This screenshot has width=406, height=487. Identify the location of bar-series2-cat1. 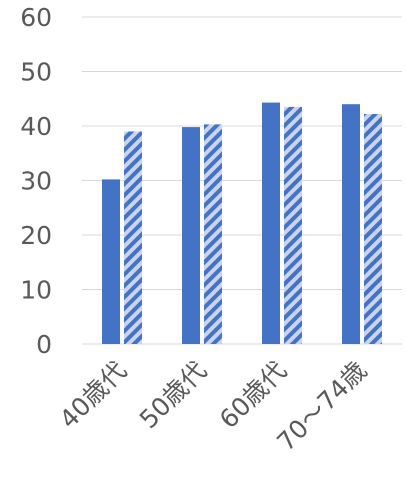
(133, 237).